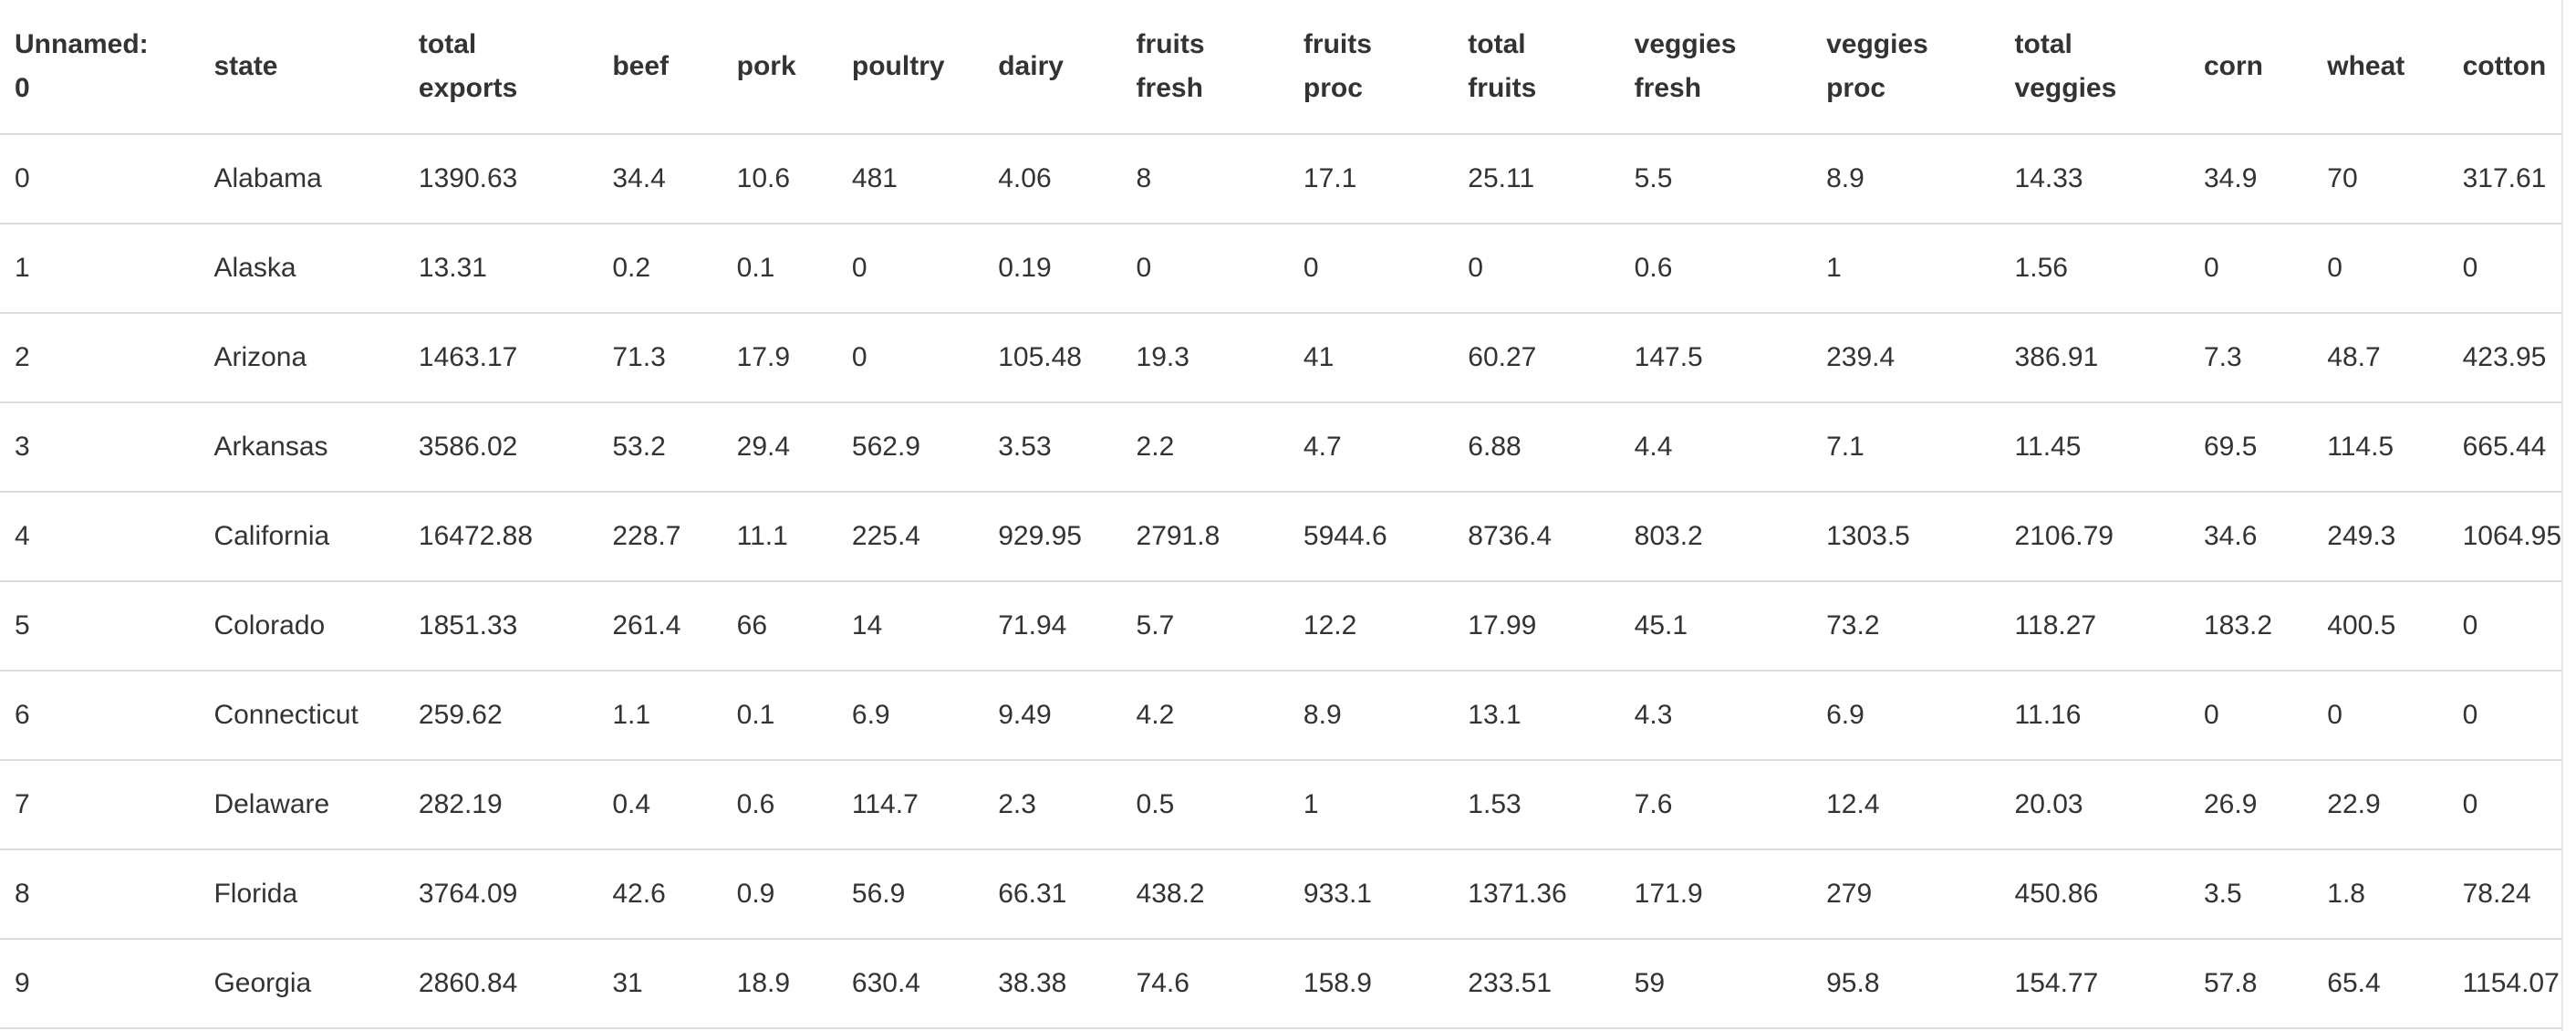 The image size is (2576, 1031). I want to click on table-cell: 65.4, so click(2380, 984).